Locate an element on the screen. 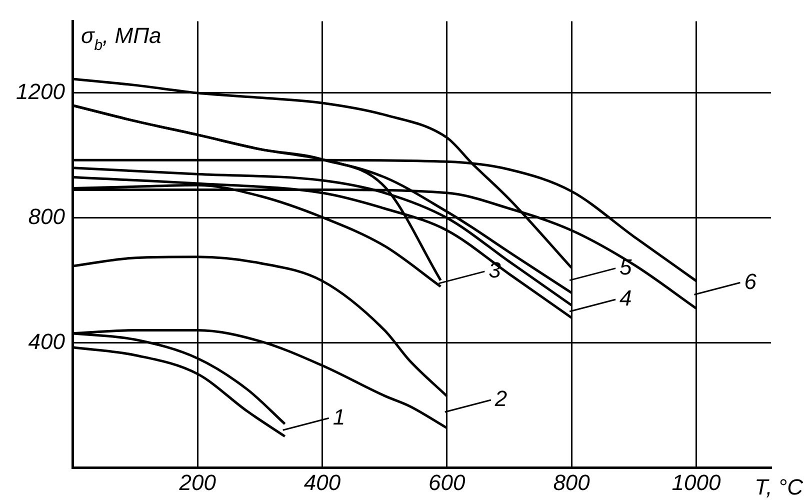 This screenshot has height=504, width=811. y-tick-label: 800 is located at coordinates (47, 216).